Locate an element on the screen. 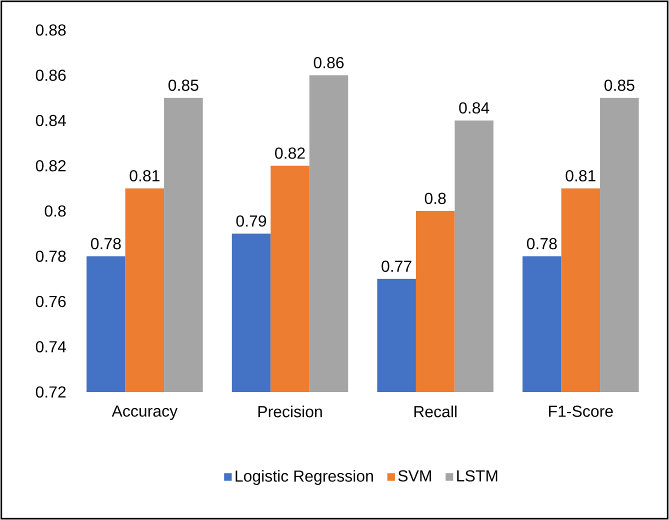 Image resolution: width=669 pixels, height=520 pixels. x-tick-label: F1-Score is located at coordinates (581, 411).